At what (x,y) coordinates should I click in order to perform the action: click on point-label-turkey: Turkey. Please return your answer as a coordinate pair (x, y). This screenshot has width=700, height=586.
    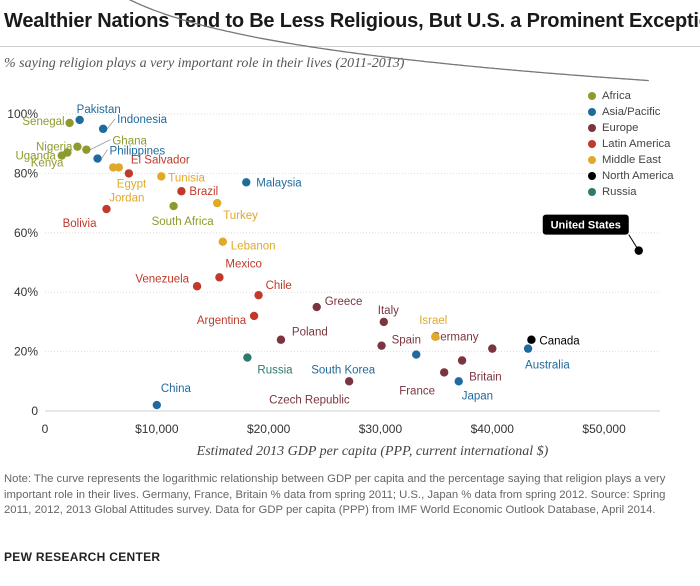
    Looking at the image, I should click on (240, 216).